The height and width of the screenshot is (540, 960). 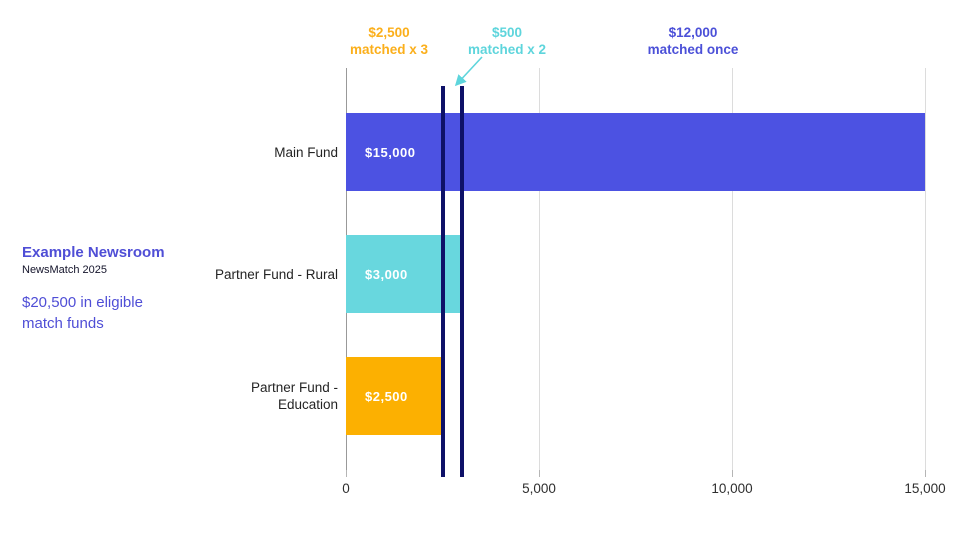 What do you see at coordinates (82, 313) in the screenshot?
I see `eligible-funds-text: $20,500 in eligible match funds` at bounding box center [82, 313].